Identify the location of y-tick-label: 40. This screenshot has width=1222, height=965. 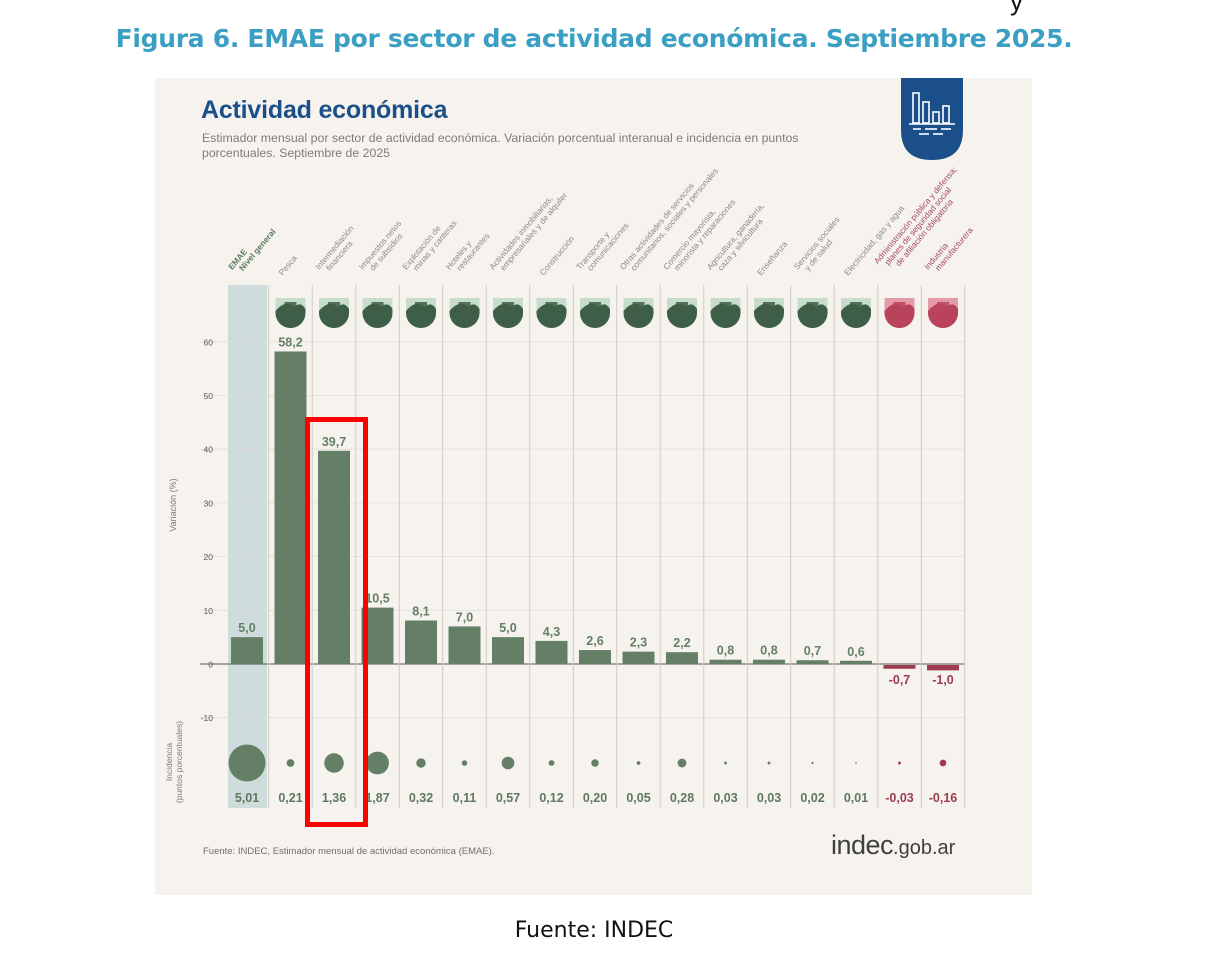
(209, 450).